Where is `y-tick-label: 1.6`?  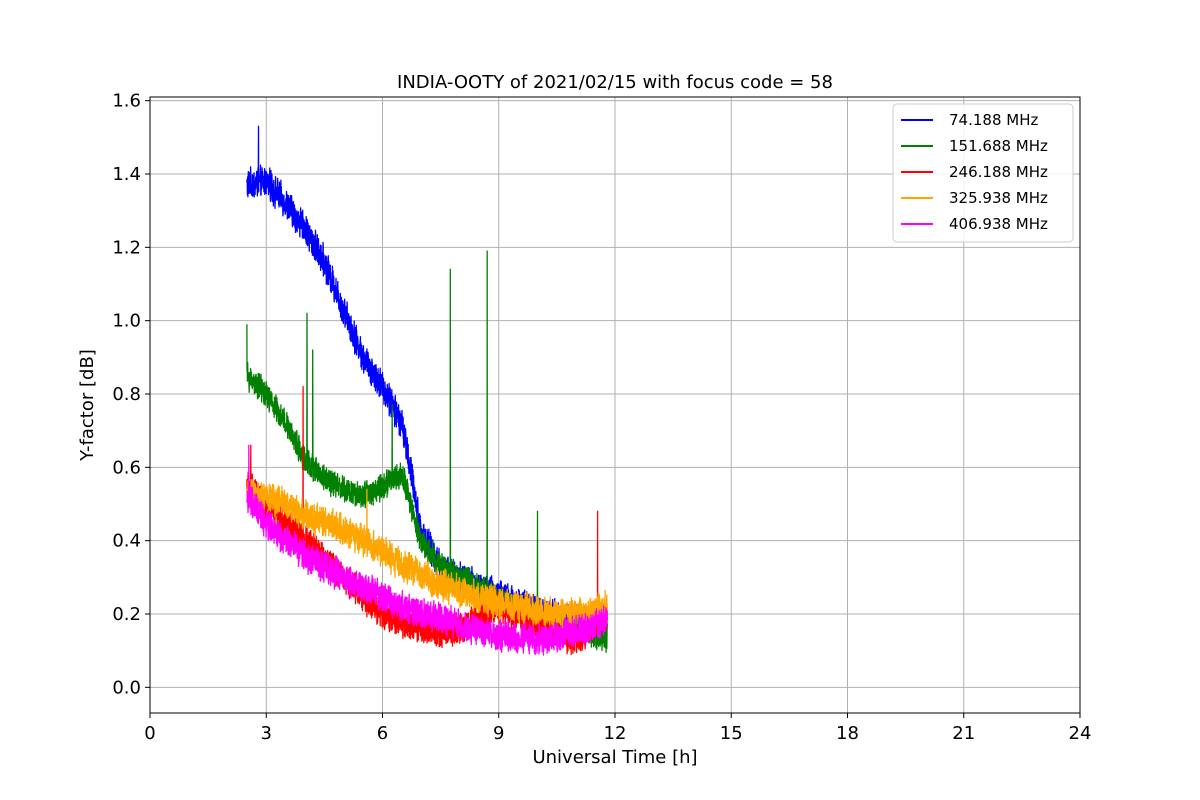
y-tick-label: 1.6 is located at coordinates (126, 101).